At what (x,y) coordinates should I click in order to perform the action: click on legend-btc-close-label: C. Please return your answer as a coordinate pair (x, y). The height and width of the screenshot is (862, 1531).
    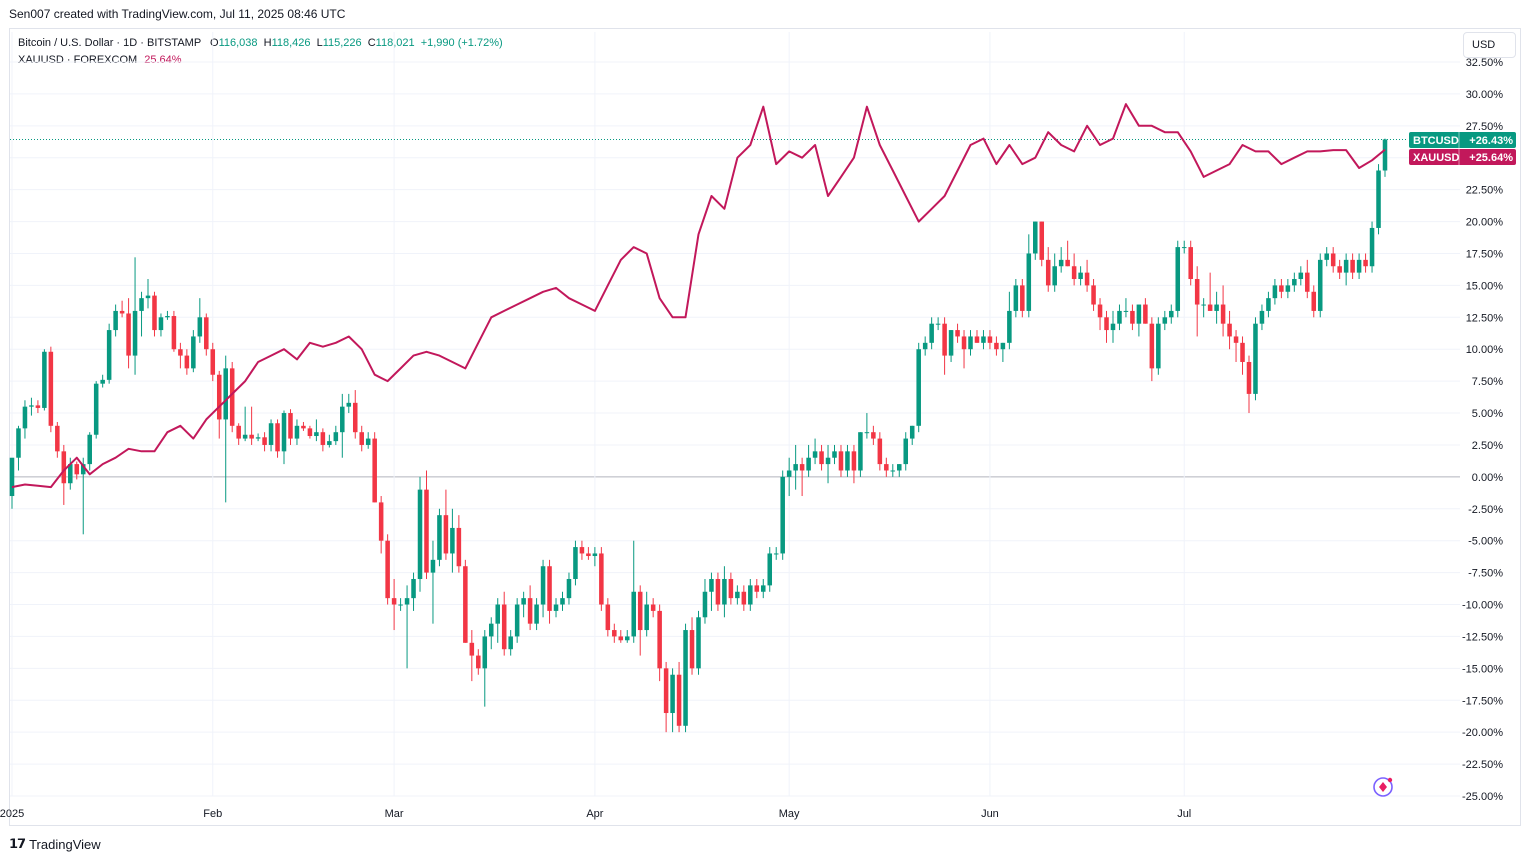
    Looking at the image, I should click on (371, 43).